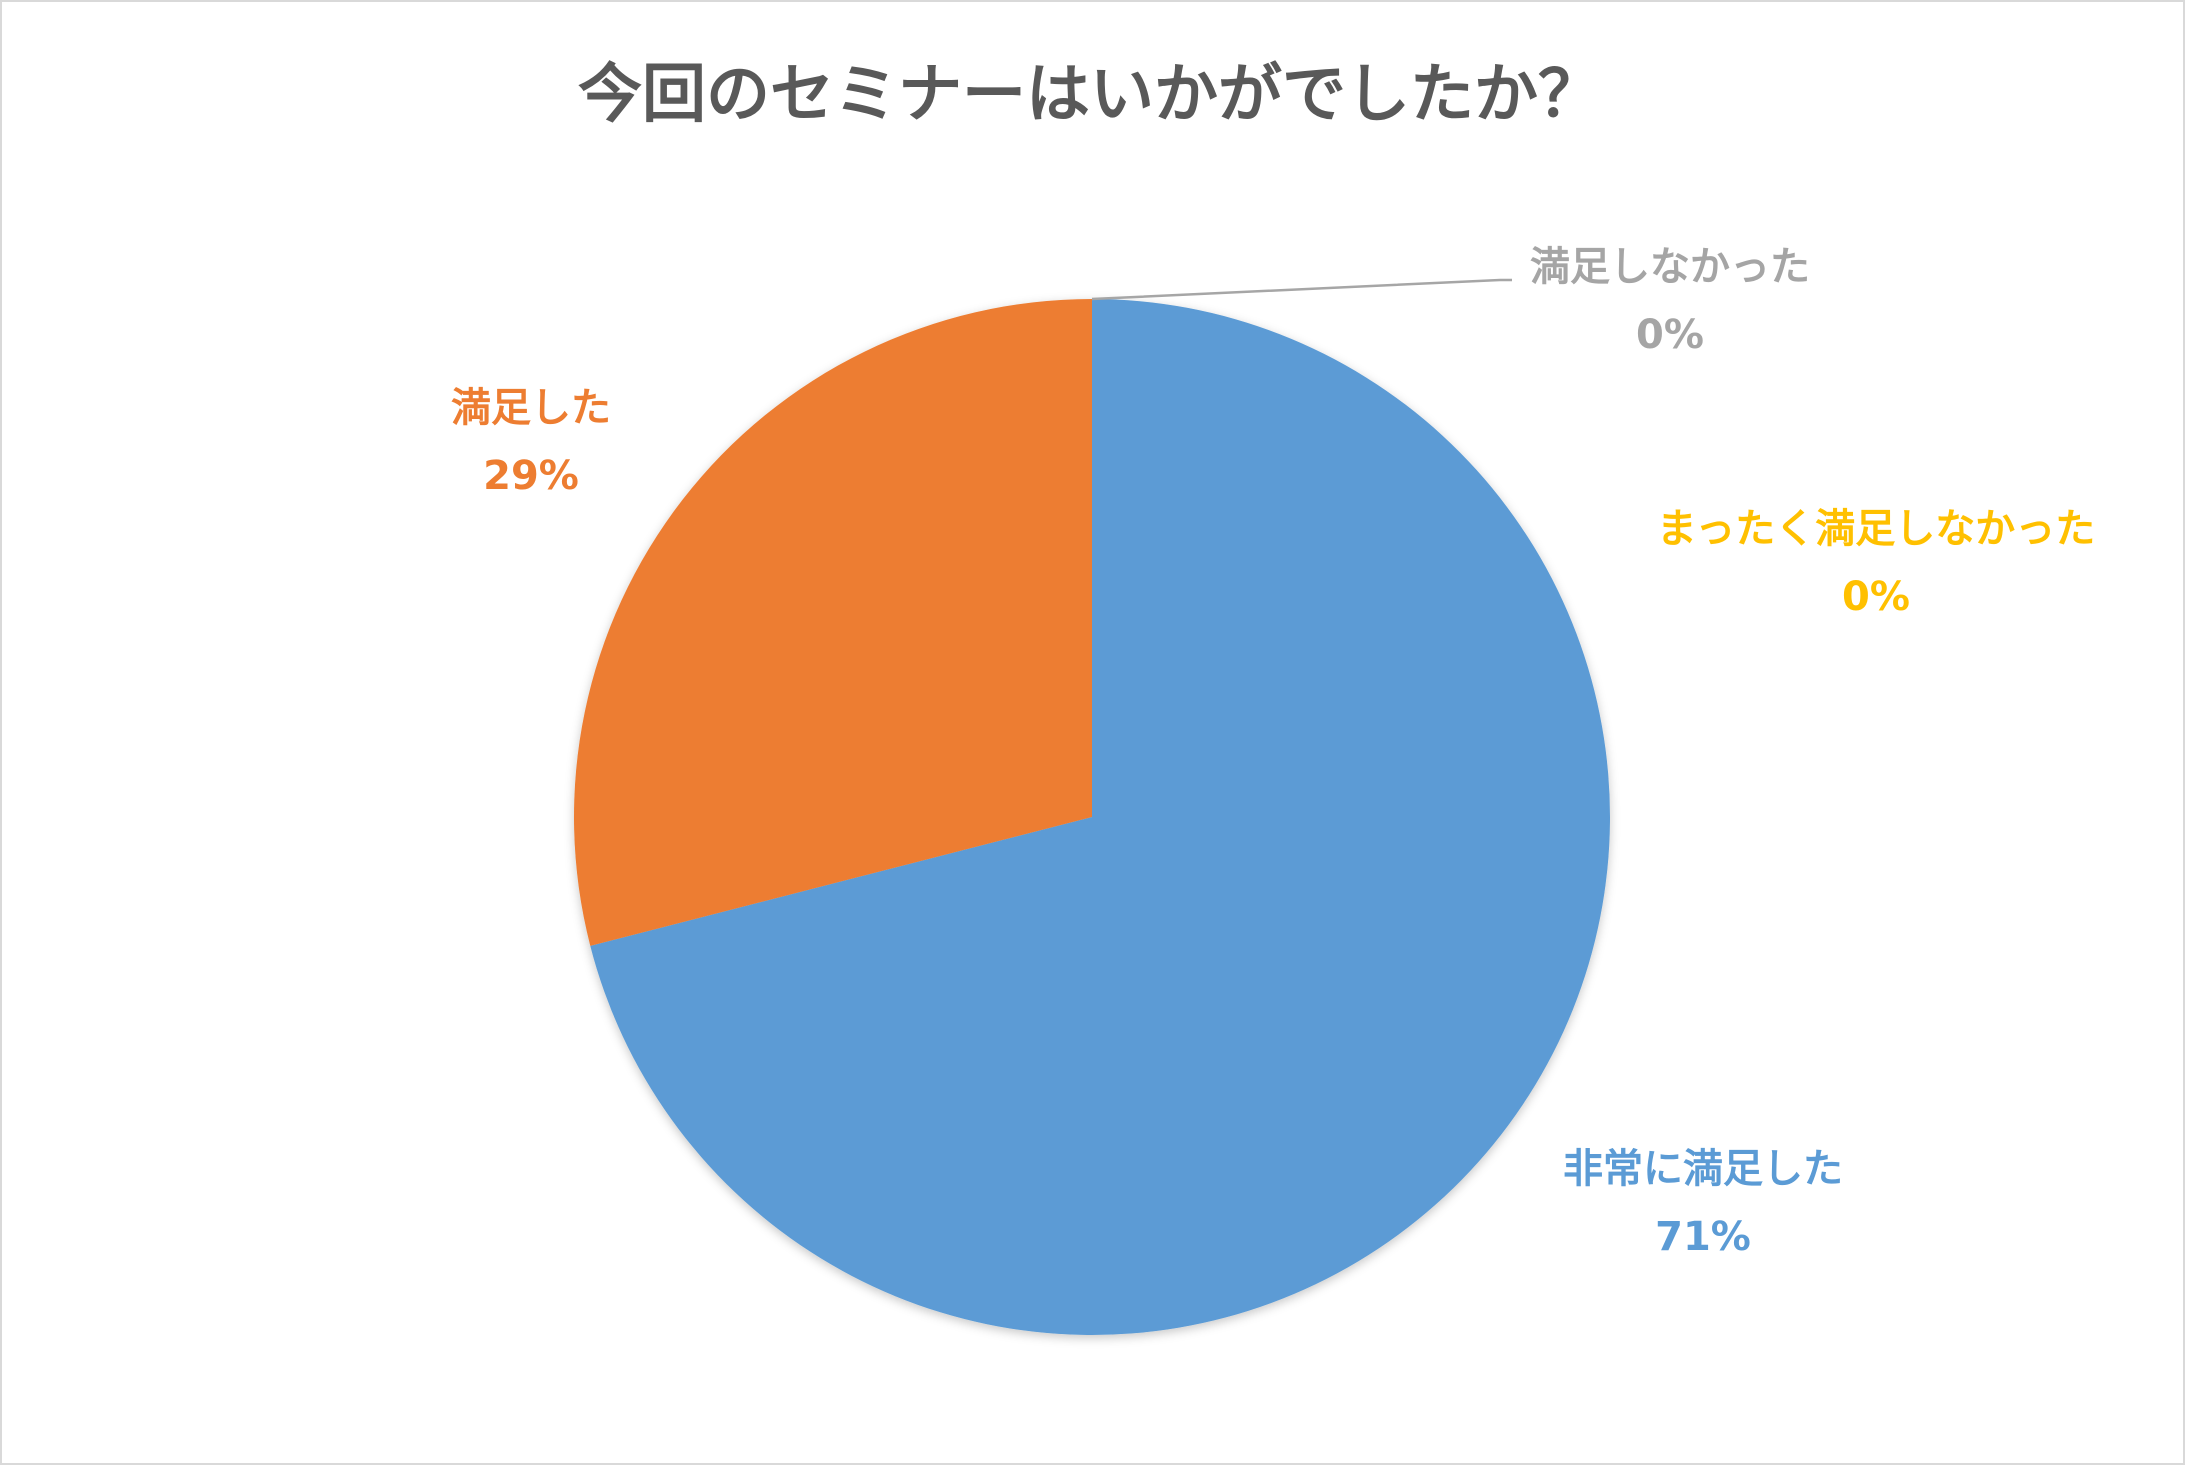 The width and height of the screenshot is (2185, 1465). Describe the element at coordinates (531, 408) in the screenshot. I see `label-satisfied-name: 満足した` at that location.